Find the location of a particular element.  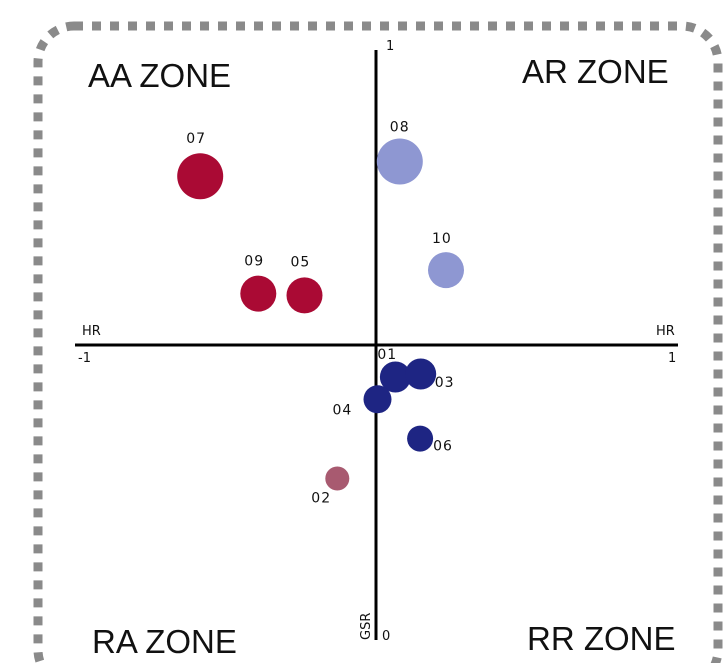

zone-label-aa: AA ZONE is located at coordinates (159, 75).